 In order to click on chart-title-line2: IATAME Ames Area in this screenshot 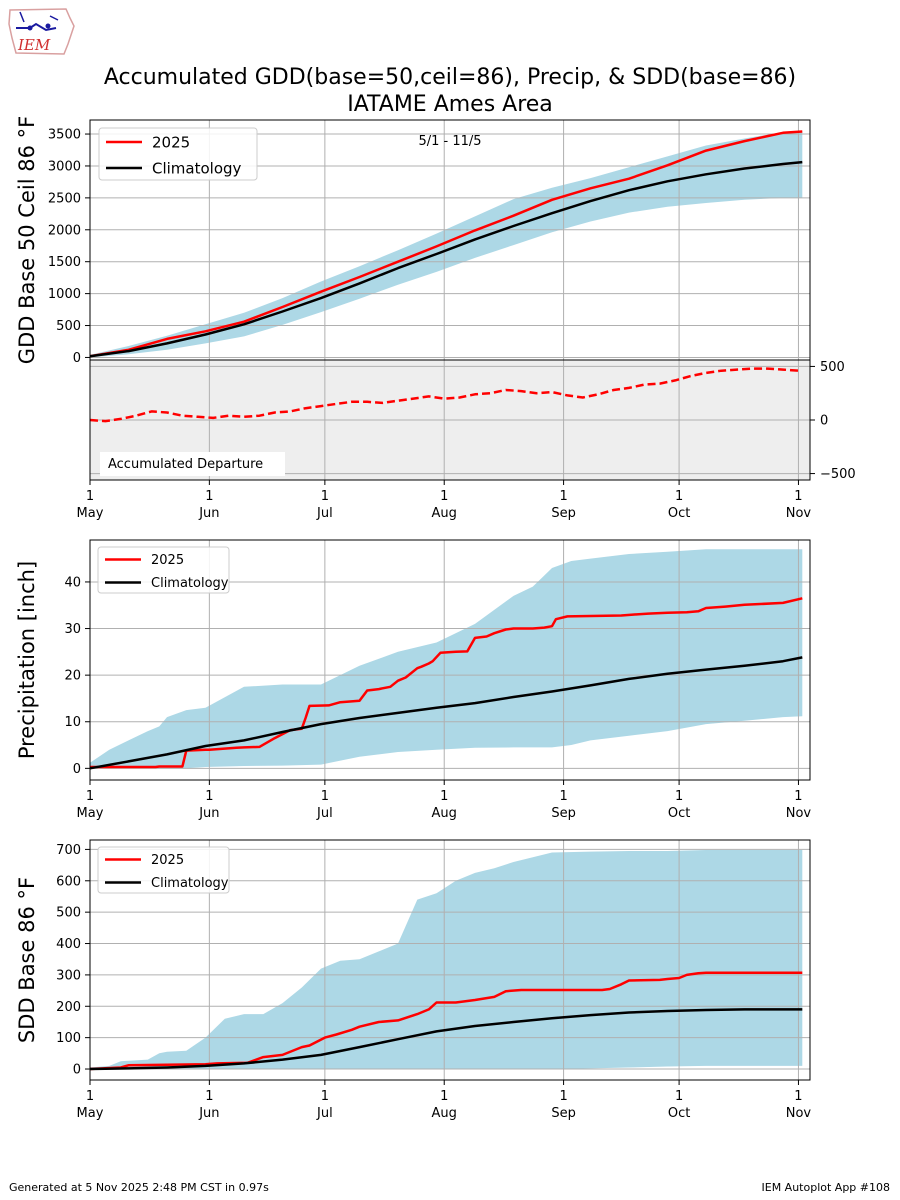, I will do `click(450, 104)`.